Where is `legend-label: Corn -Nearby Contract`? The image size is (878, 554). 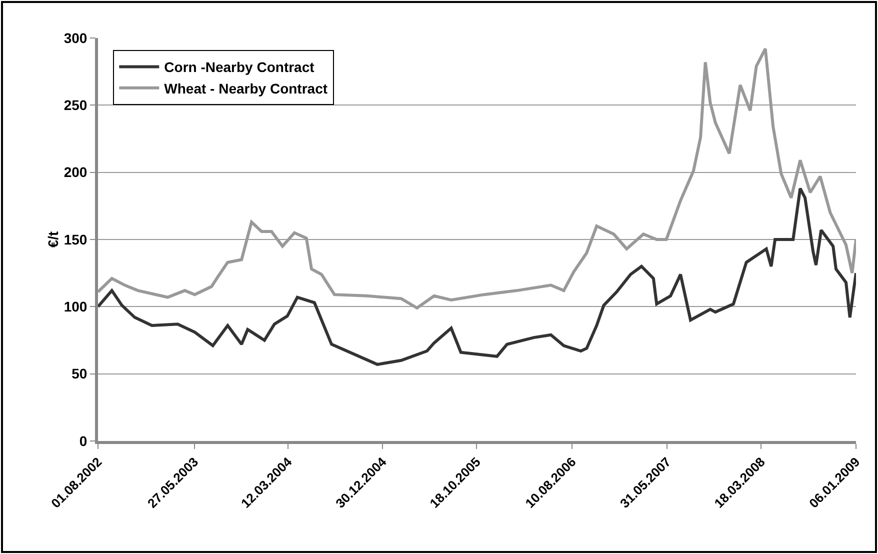
legend-label: Corn -Nearby Contract is located at coordinates (239, 67).